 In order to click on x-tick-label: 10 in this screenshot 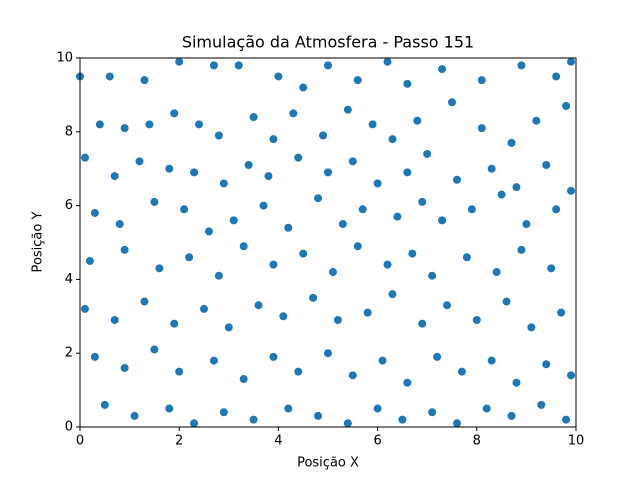, I will do `click(576, 441)`.